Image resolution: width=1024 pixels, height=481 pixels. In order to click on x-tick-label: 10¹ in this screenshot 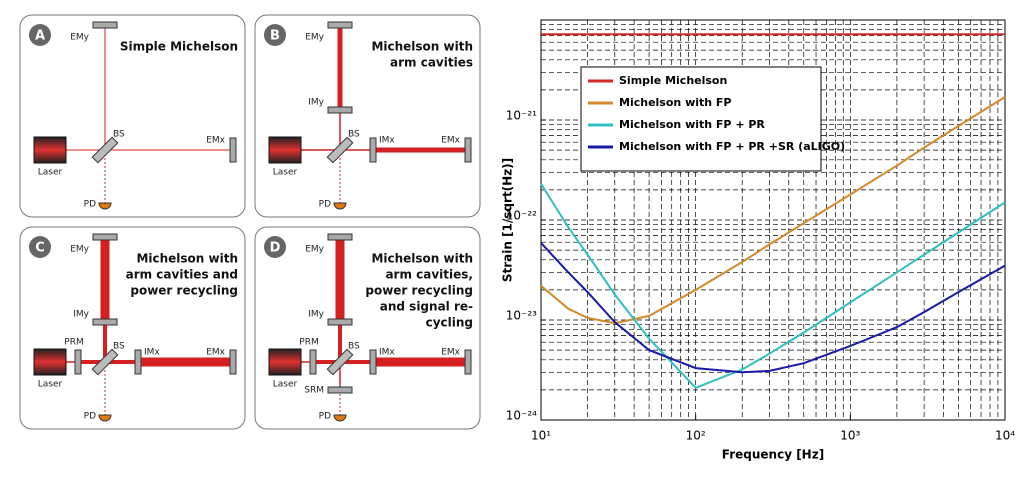, I will do `click(541, 436)`.